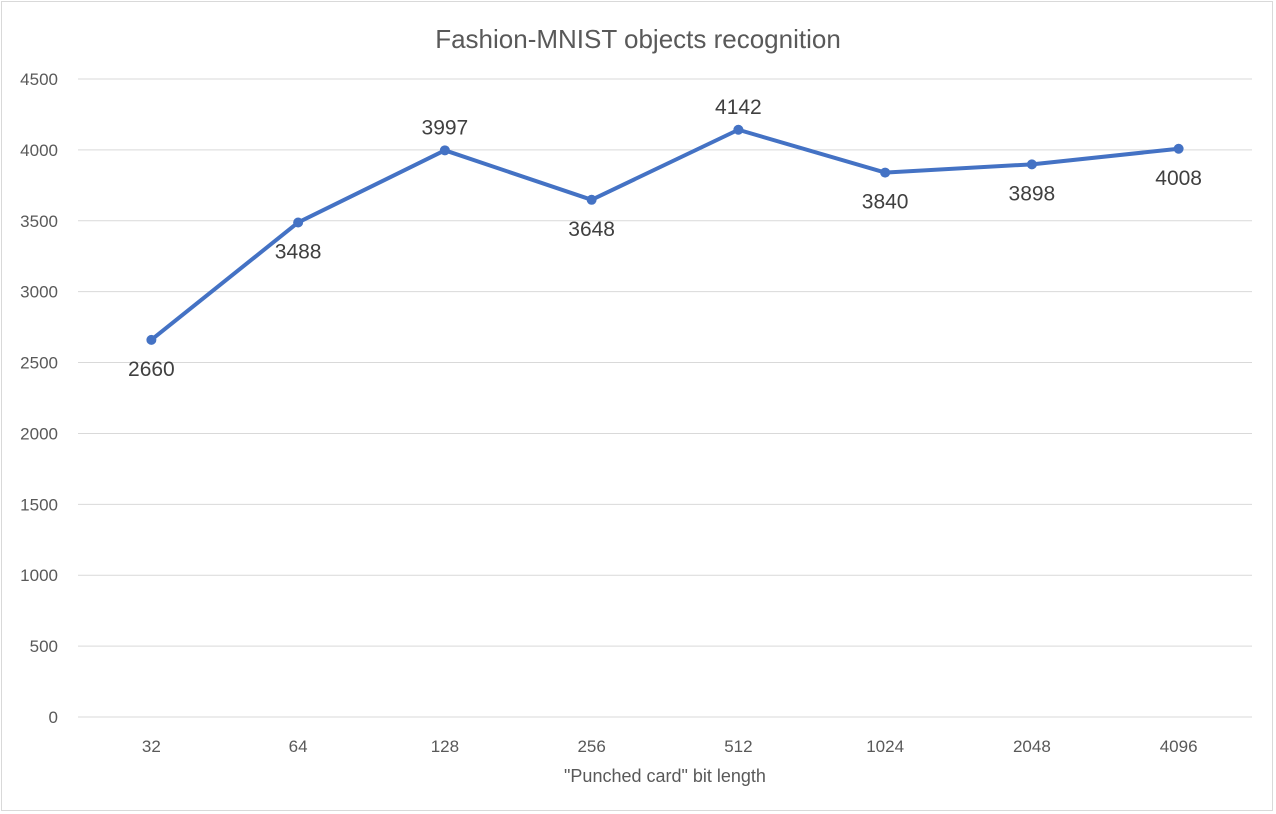  What do you see at coordinates (591, 229) in the screenshot?
I see `data-label: 3648` at bounding box center [591, 229].